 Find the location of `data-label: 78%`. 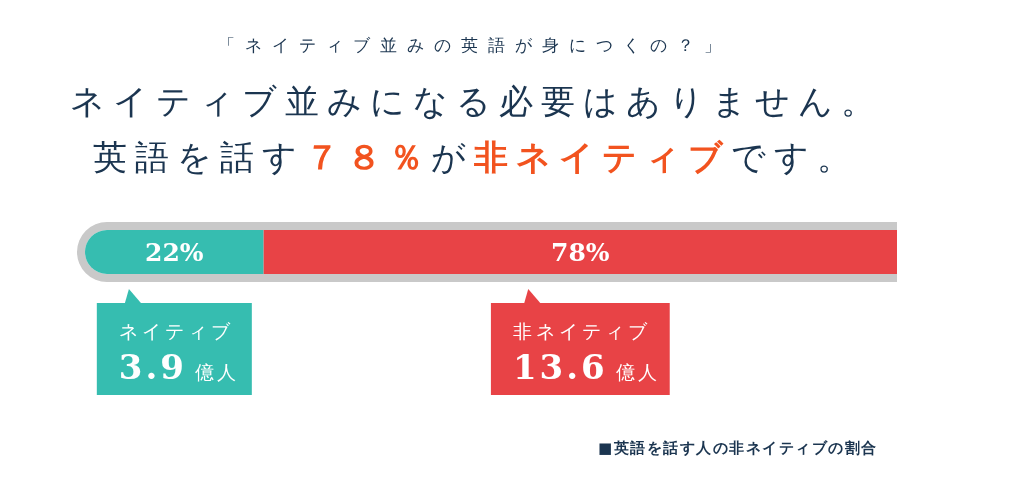

data-label: 78% is located at coordinates (580, 252).